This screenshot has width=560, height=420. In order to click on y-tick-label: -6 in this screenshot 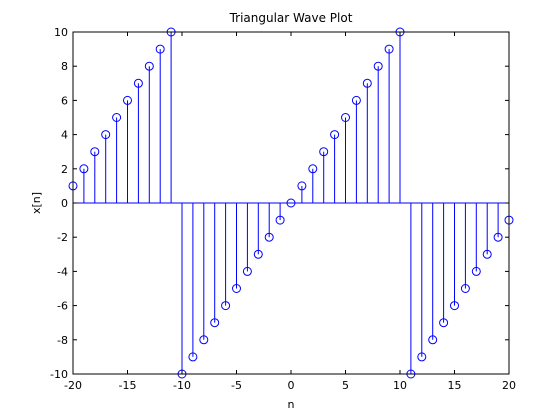, I will do `click(62, 306)`.